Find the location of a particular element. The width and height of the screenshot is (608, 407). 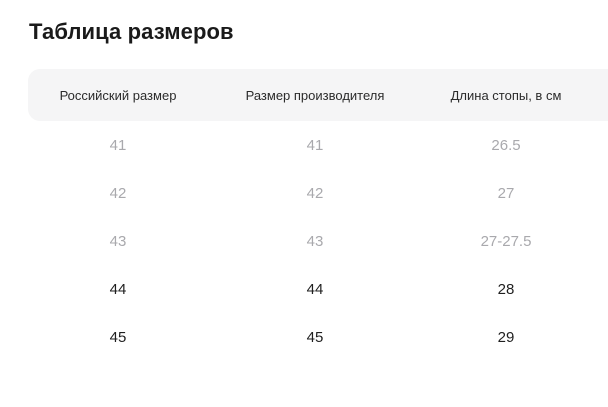

column-header-russian-size: Российский размер is located at coordinates (118, 95).